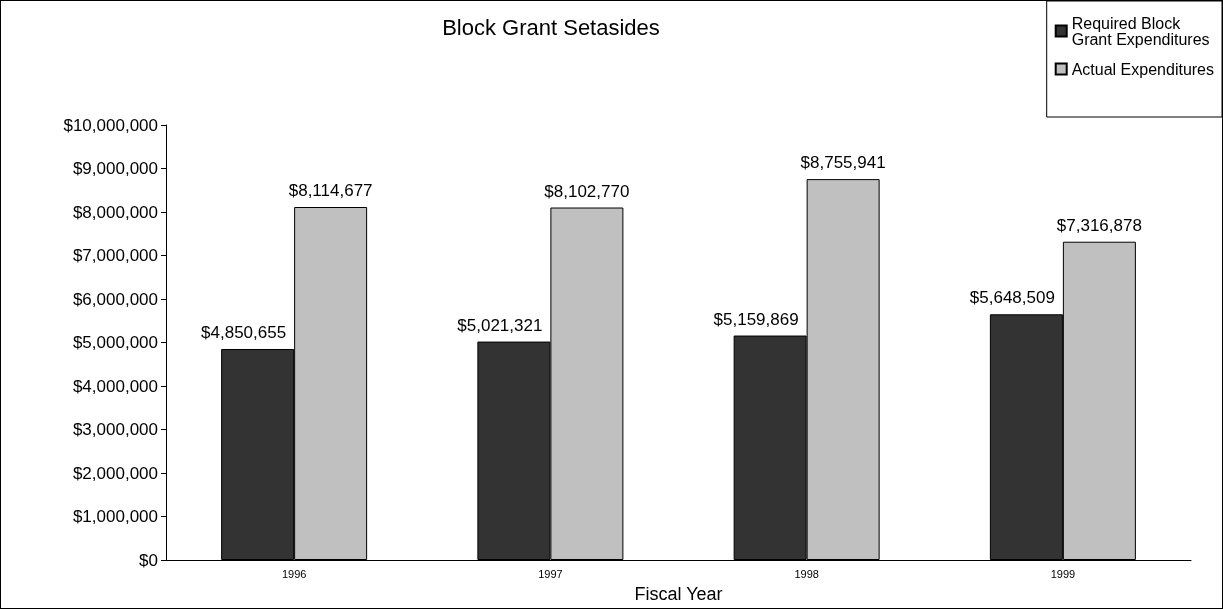 The width and height of the screenshot is (1223, 609). What do you see at coordinates (110, 125) in the screenshot?
I see `y-tick-label: $10,000,000` at bounding box center [110, 125].